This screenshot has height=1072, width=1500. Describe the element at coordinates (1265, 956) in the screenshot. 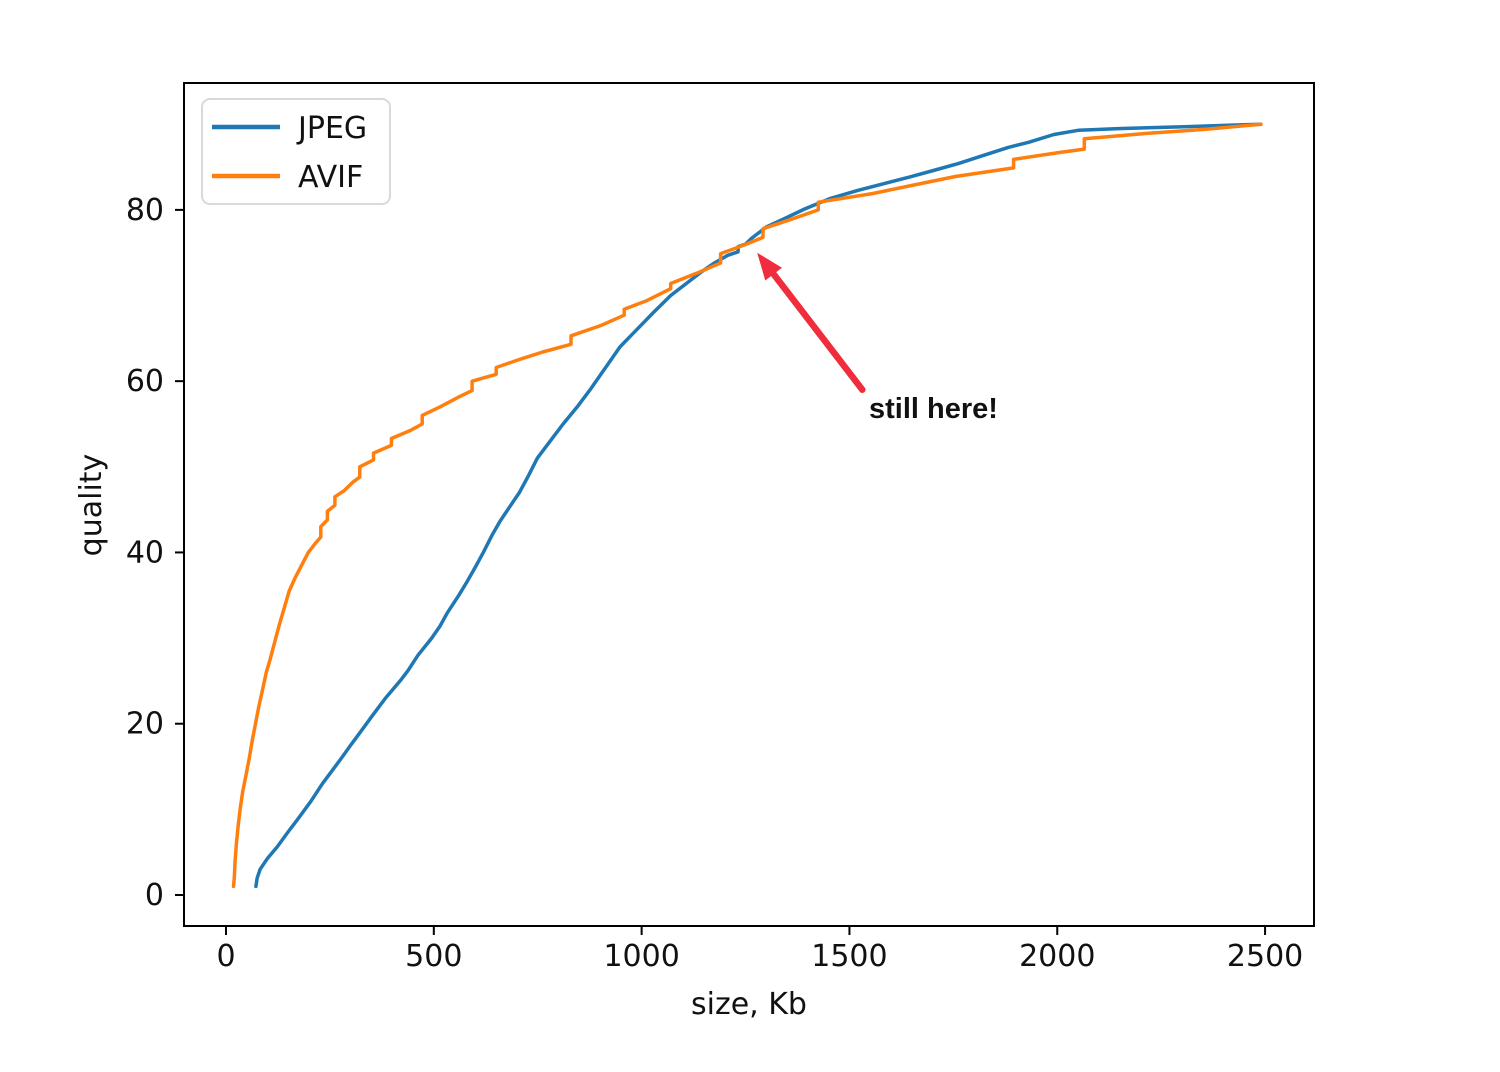

I see `x-tick-label: 2500` at that location.